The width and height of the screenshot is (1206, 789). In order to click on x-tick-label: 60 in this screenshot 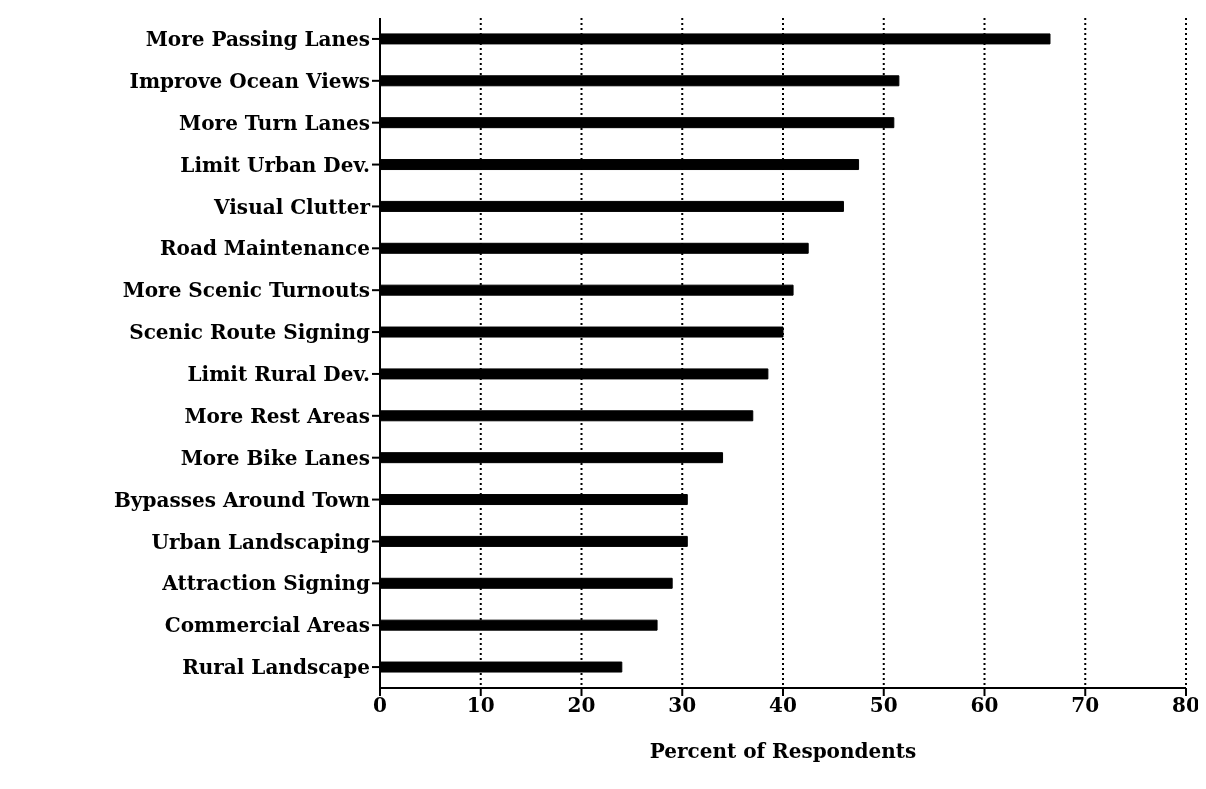, I will do `click(984, 705)`.